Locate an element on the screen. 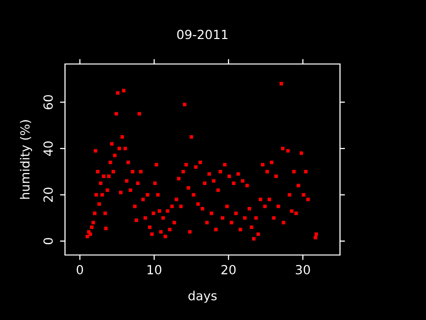 The image size is (426, 320). x-tick-label: 0 is located at coordinates (80, 269).